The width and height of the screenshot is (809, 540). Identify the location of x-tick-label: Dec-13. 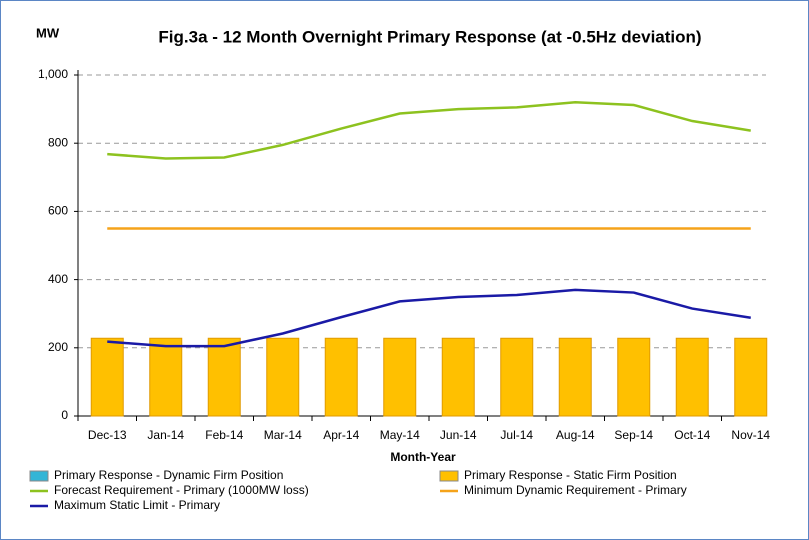
(107, 435).